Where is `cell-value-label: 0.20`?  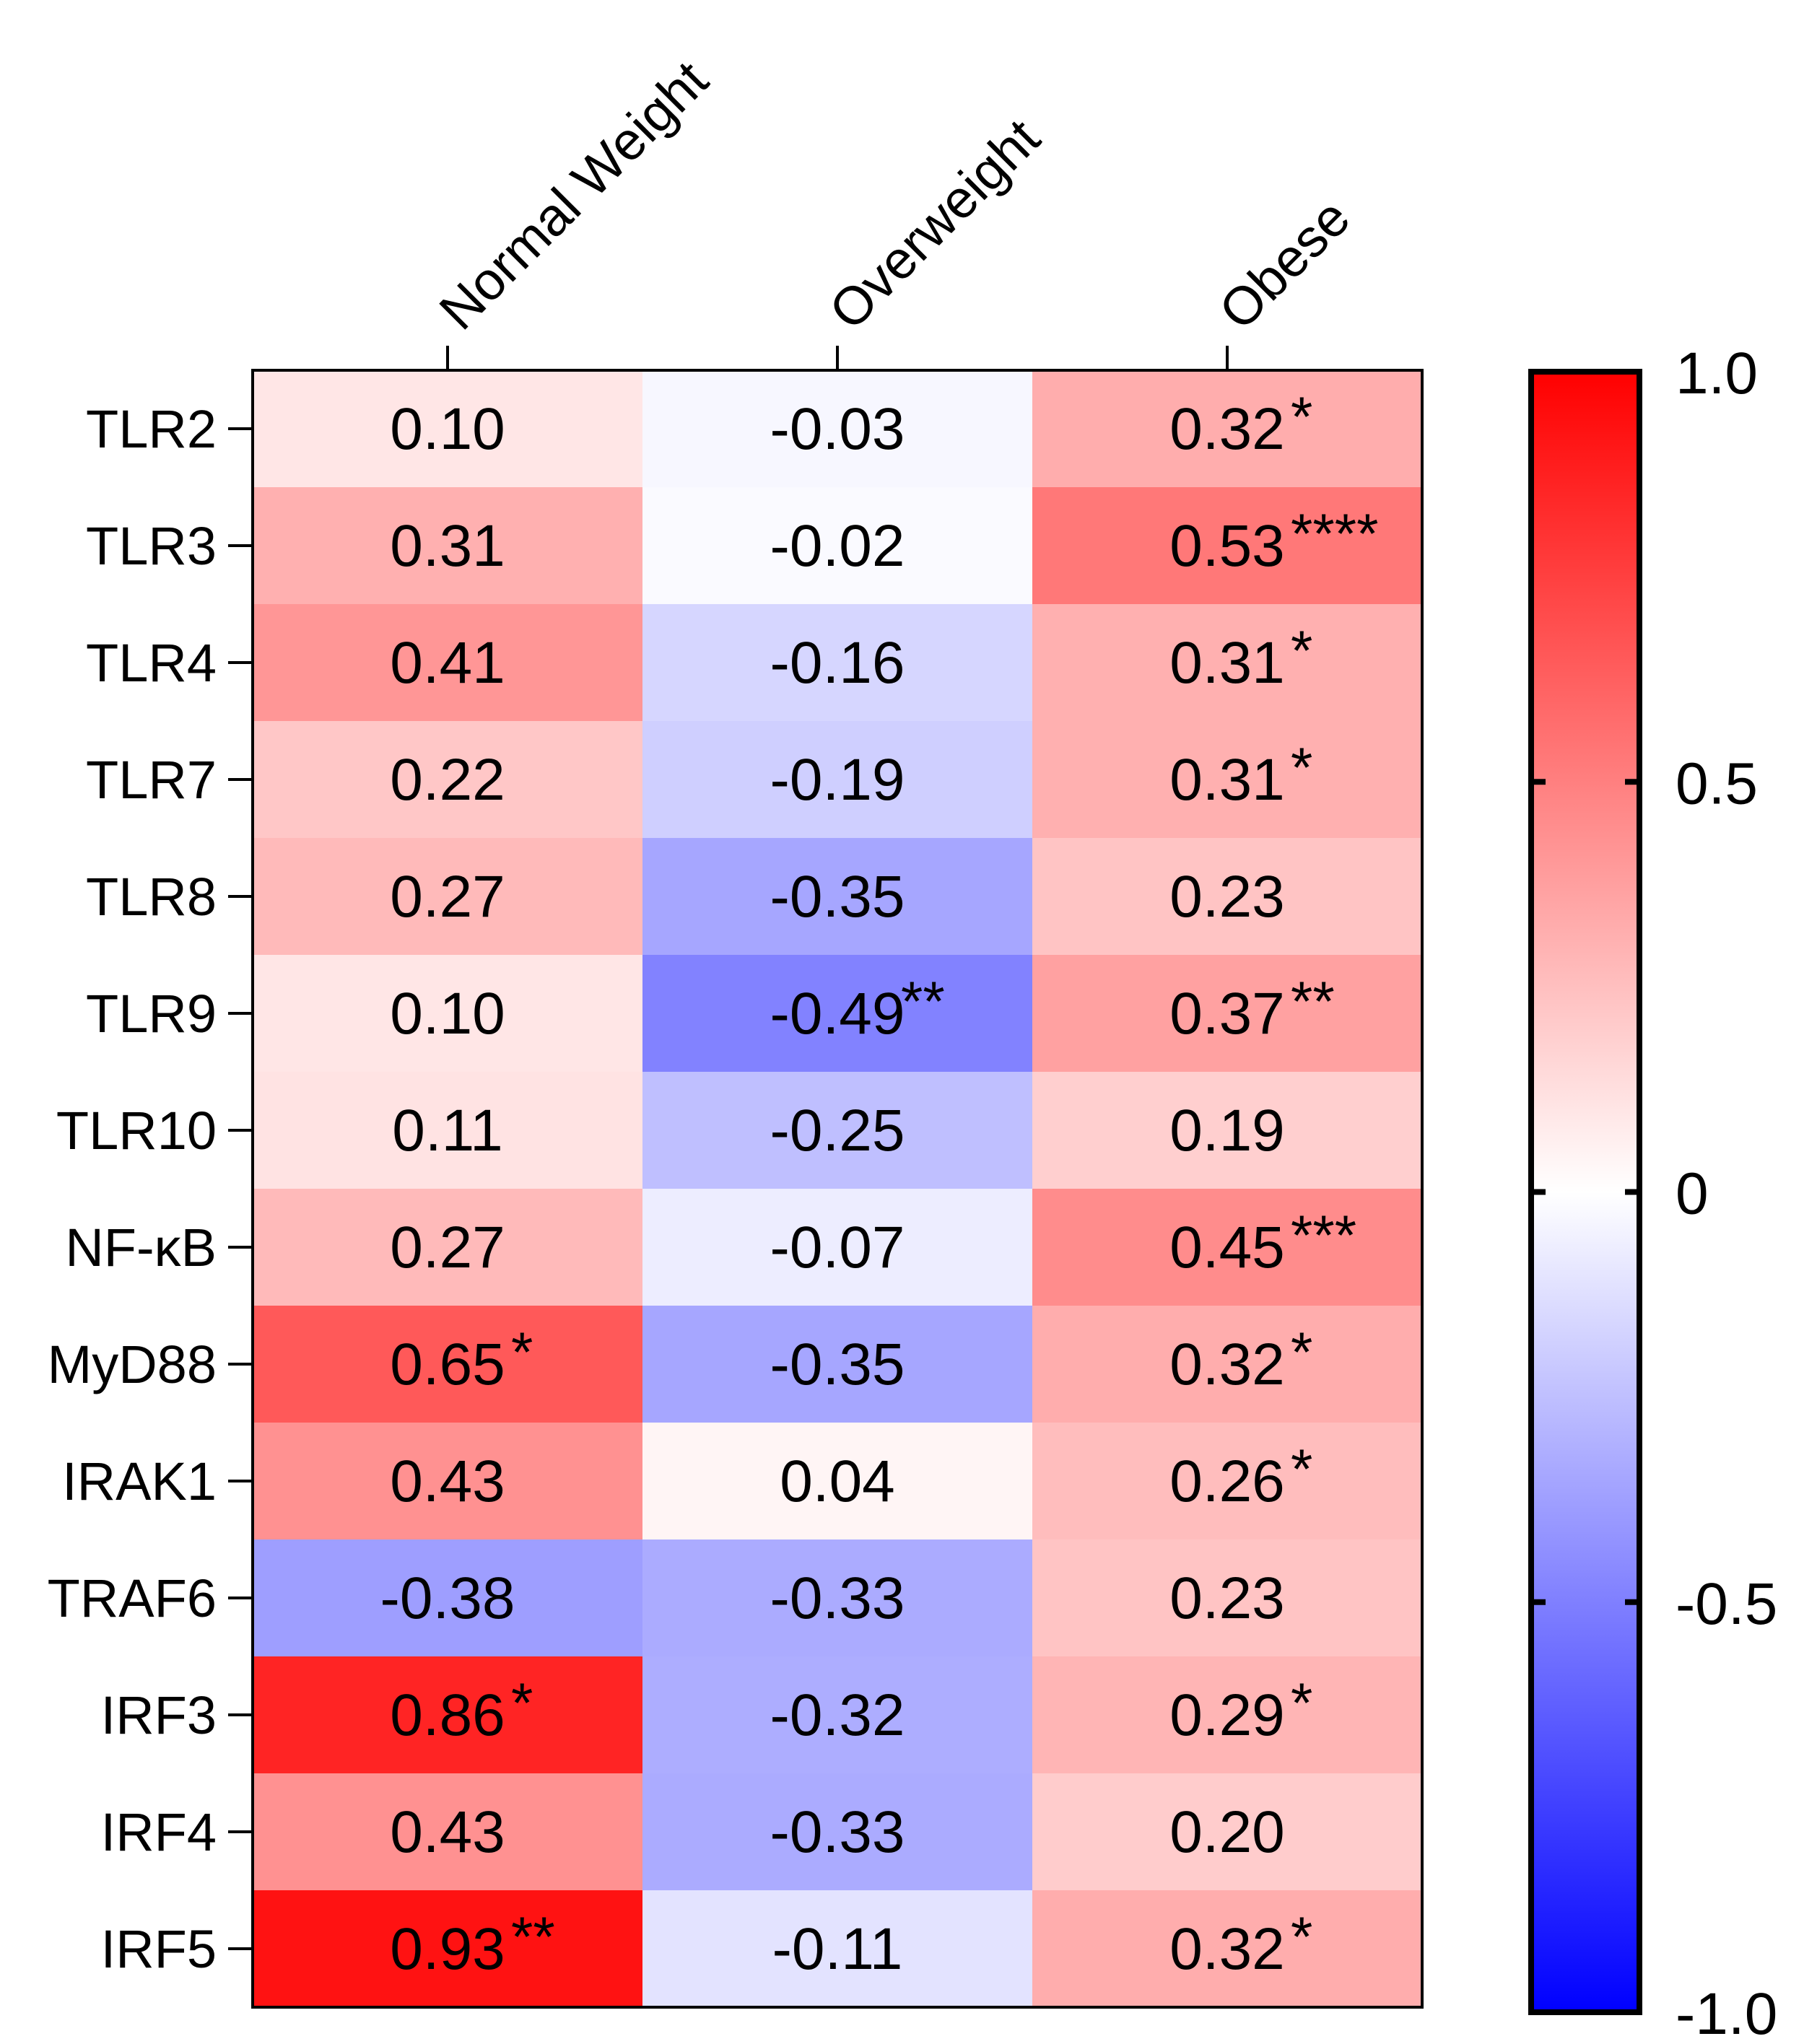
cell-value-label: 0.20 is located at coordinates (1227, 1832).